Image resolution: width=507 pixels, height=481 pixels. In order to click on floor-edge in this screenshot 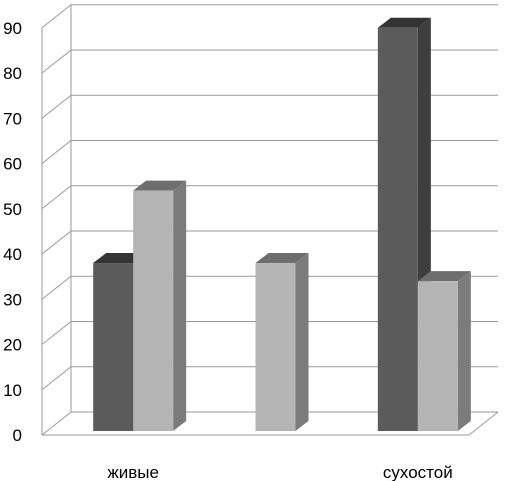, I will do `click(270, 423)`.